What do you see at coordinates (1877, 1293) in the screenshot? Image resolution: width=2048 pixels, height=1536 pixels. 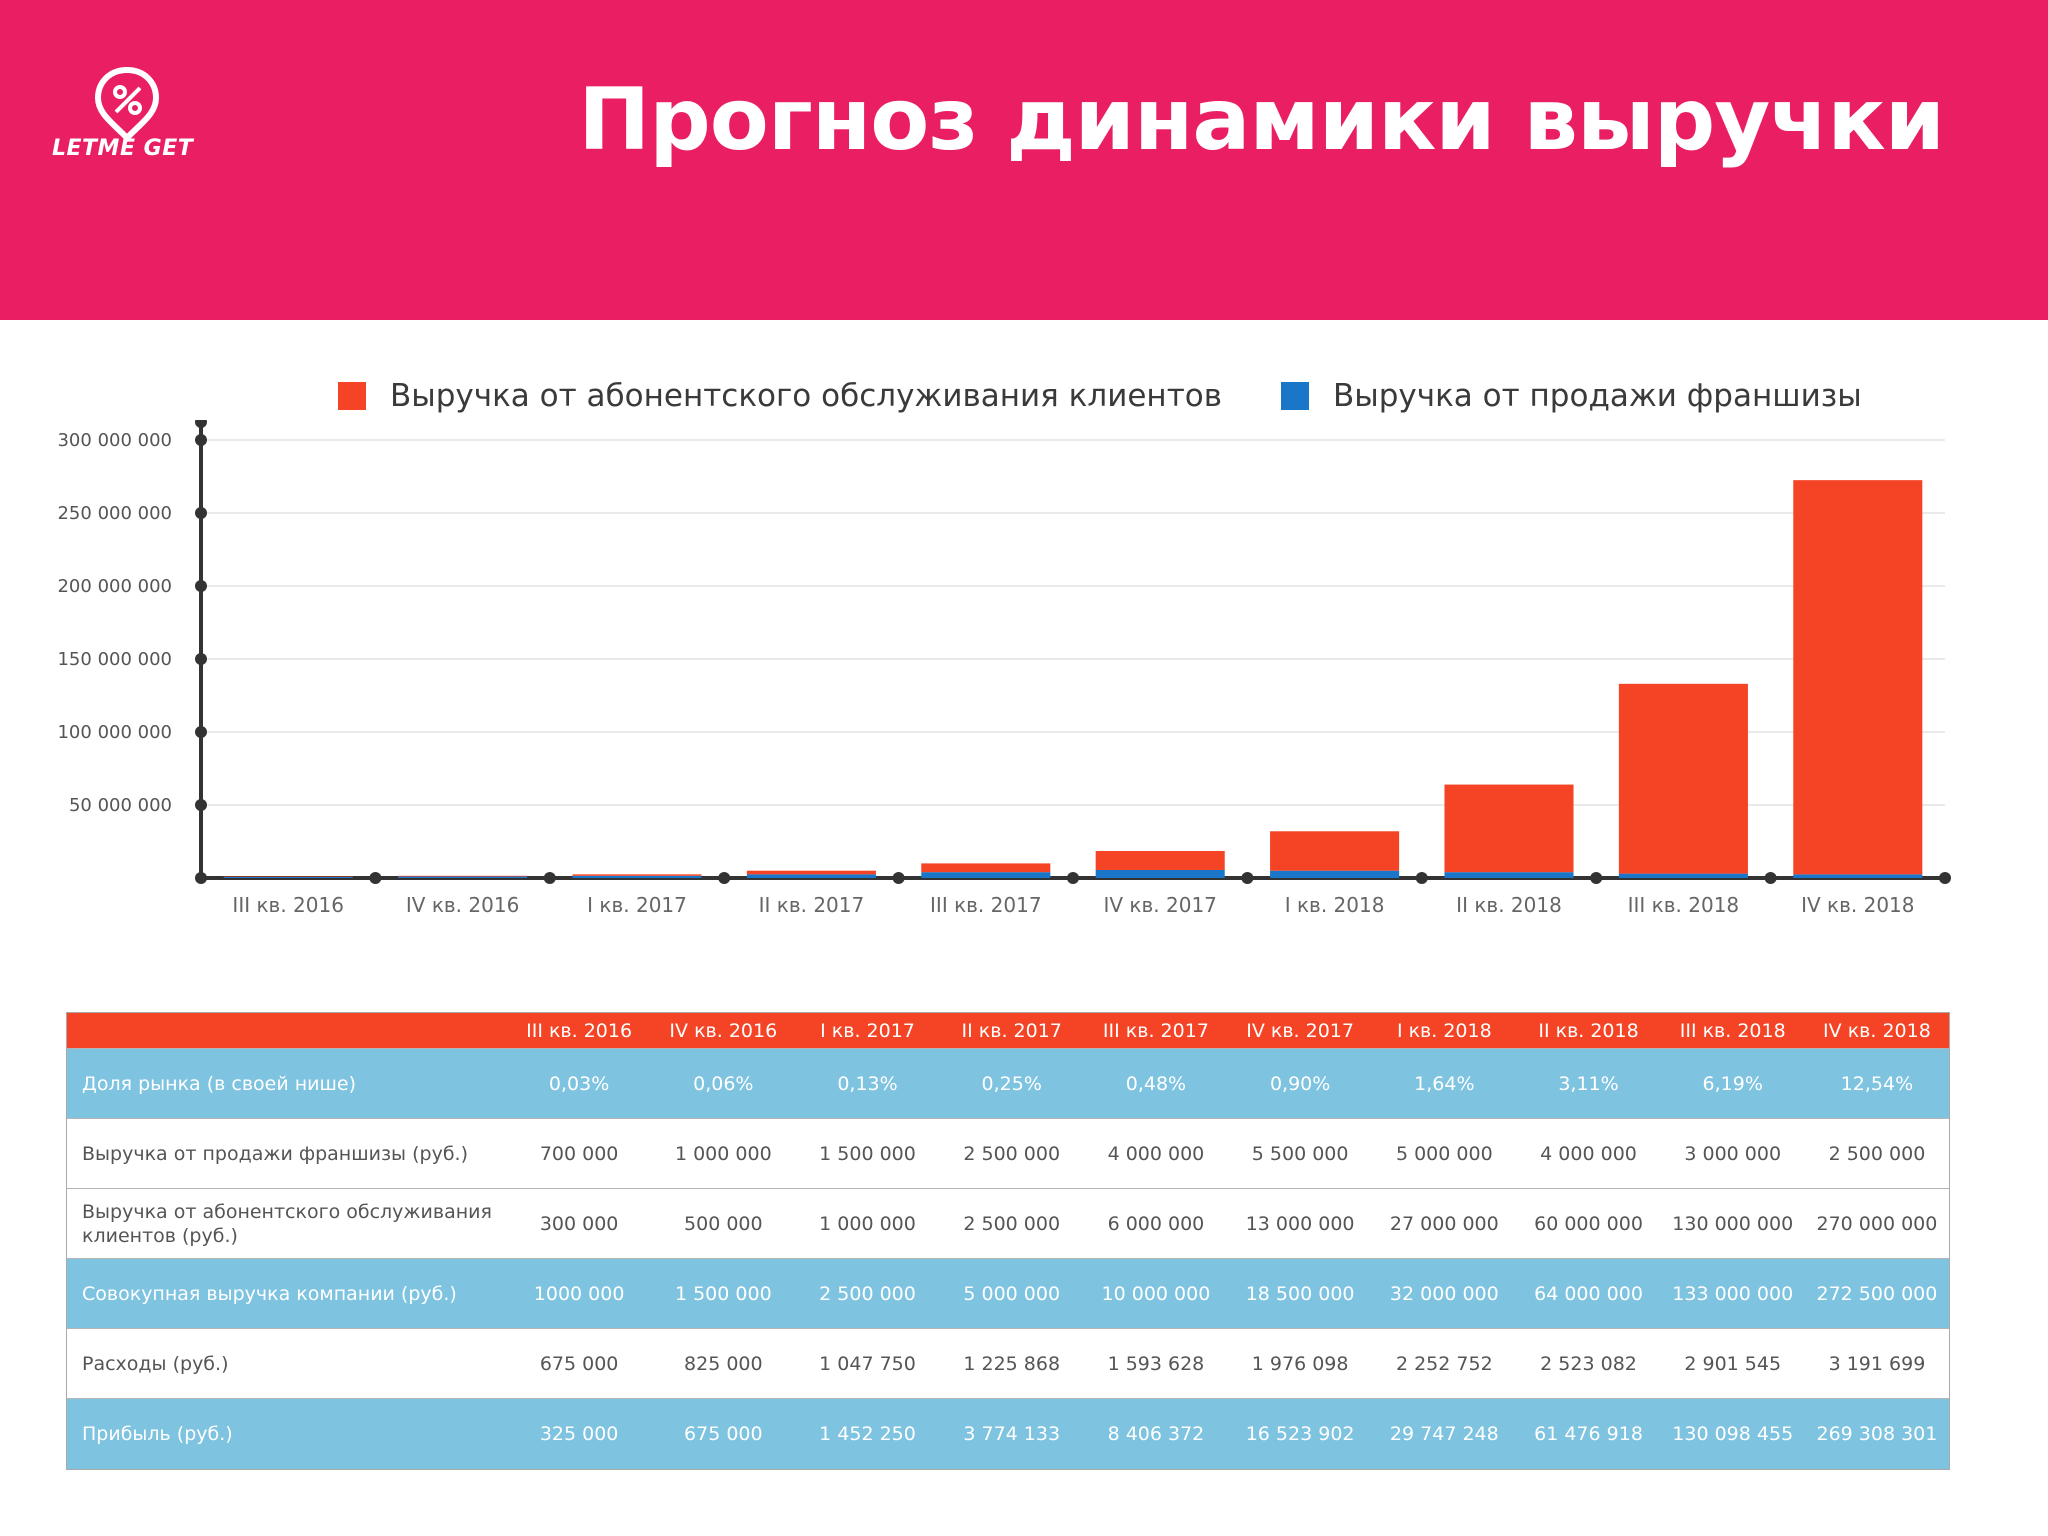 I see `table-cell: 272 500 000` at bounding box center [1877, 1293].